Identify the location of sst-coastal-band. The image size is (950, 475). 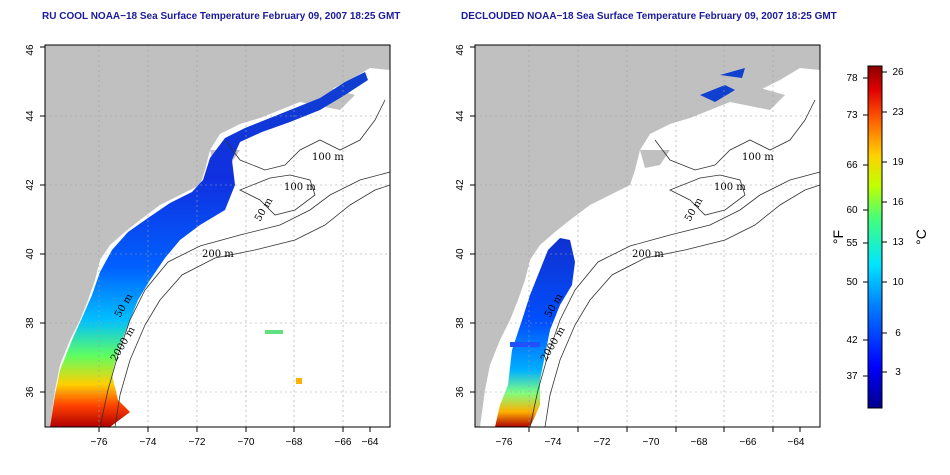
(535, 332).